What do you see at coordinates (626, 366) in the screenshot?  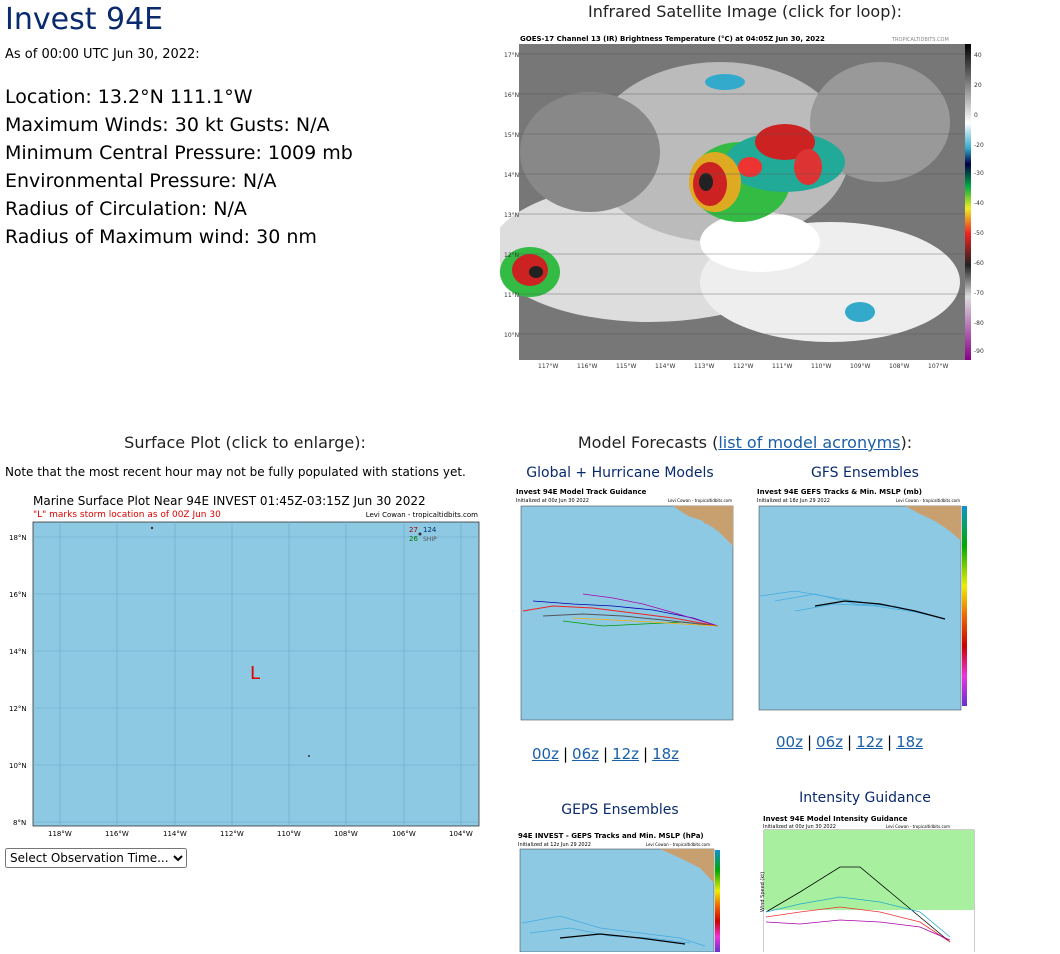 I see `sat-lon-label: 115°W` at bounding box center [626, 366].